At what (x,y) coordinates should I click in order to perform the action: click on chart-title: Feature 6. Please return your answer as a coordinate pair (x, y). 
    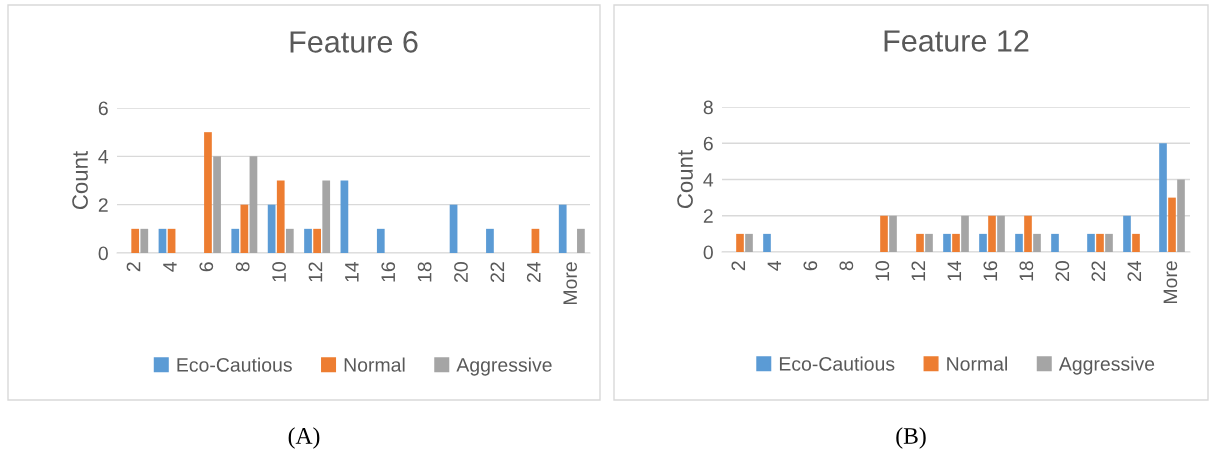
    Looking at the image, I should click on (354, 42).